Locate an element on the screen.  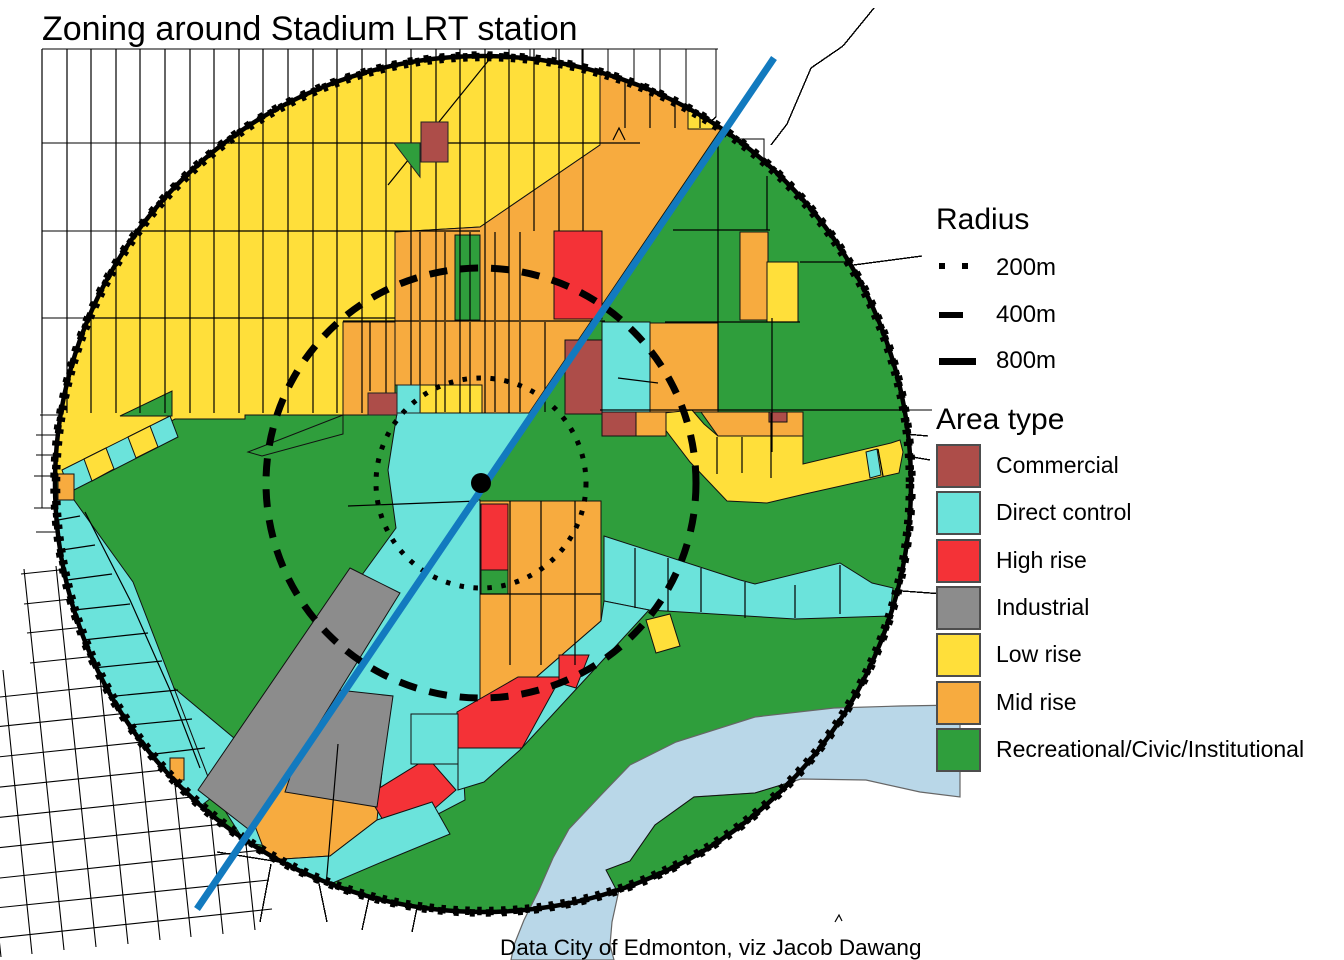
svg-text: High rise is located at coordinates (1041, 560).